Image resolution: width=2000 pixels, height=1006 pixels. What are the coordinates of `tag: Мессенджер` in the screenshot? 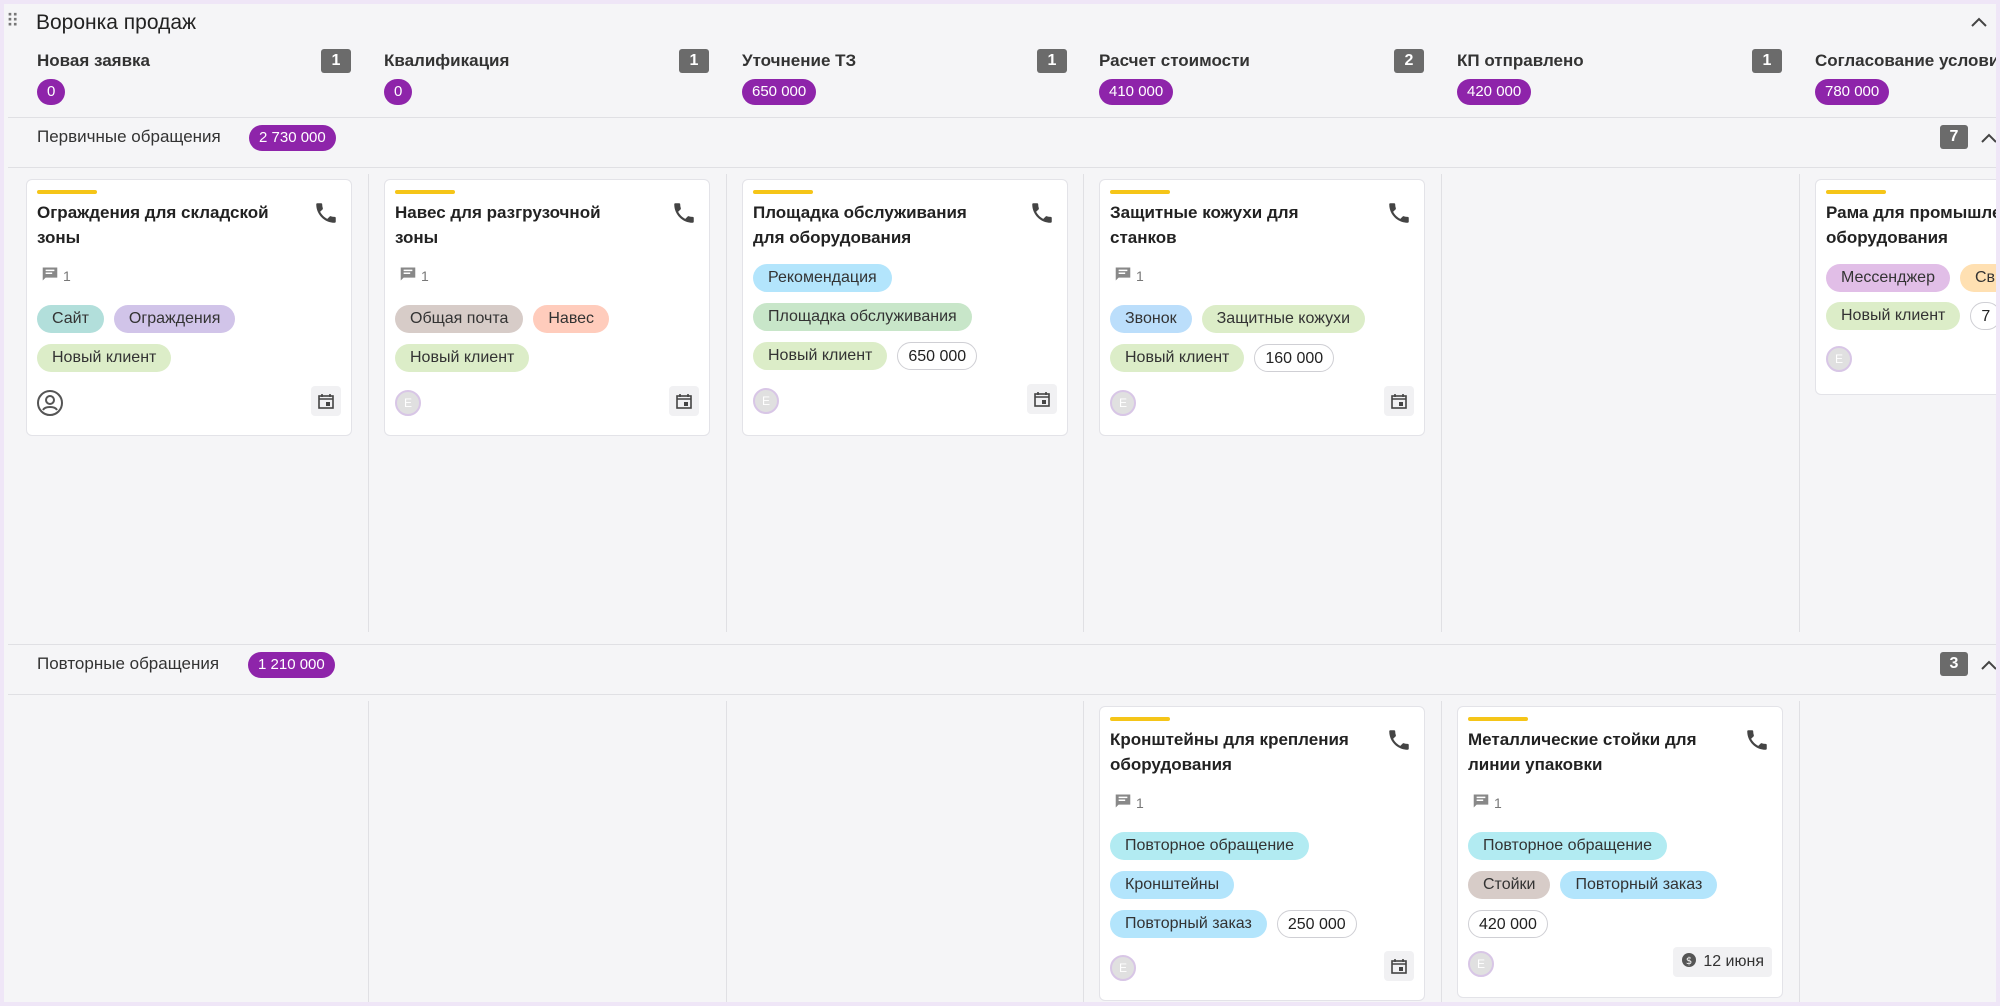 It's located at (1888, 278).